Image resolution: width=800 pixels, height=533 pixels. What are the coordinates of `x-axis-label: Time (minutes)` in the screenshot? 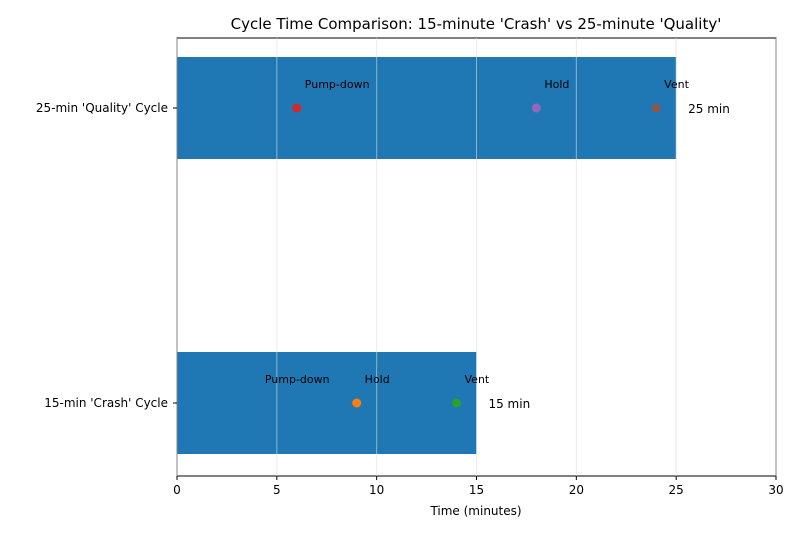 It's located at (475, 511).